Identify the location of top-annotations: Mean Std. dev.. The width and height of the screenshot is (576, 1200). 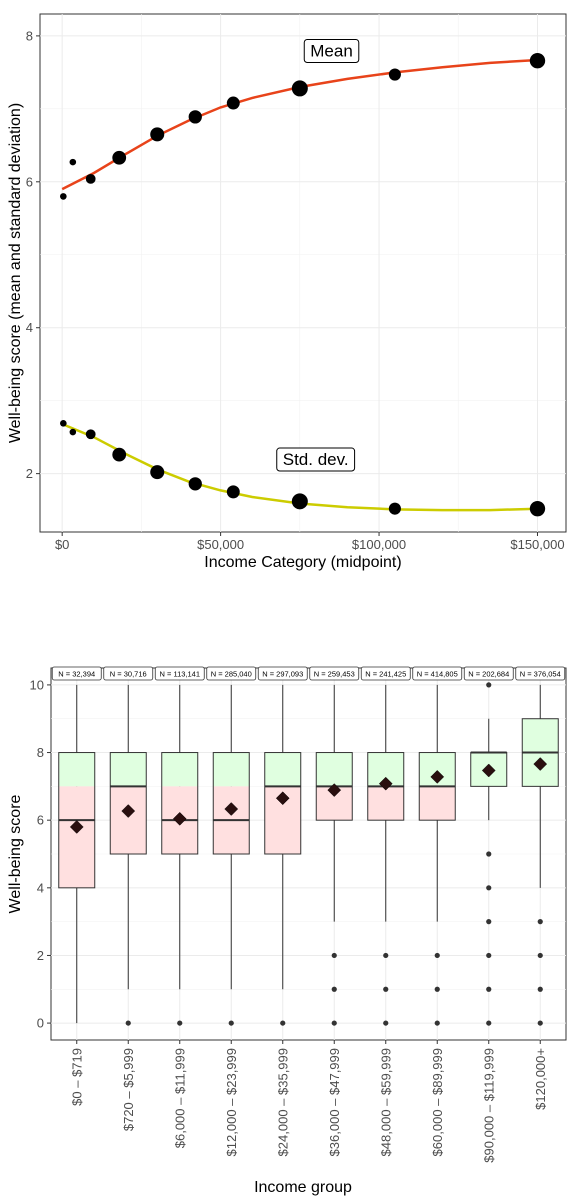
(318, 255).